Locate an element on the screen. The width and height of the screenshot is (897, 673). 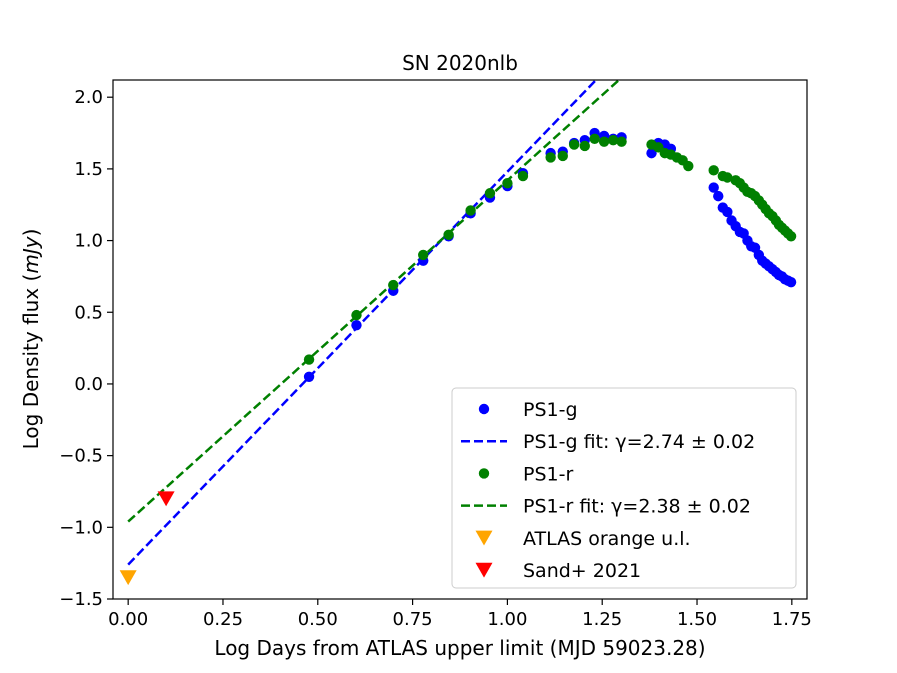
sand-2021-marker is located at coordinates (166, 499).